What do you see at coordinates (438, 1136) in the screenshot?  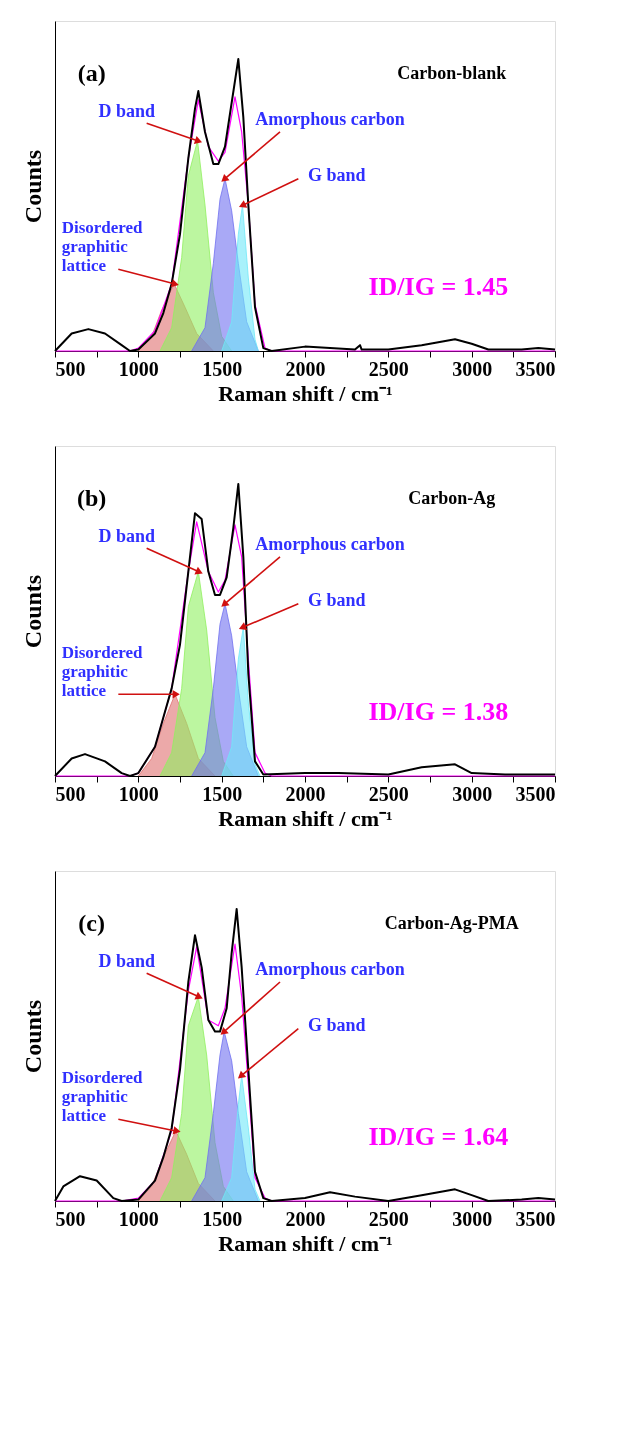 I see `annotation: ID/IG = 1.64` at bounding box center [438, 1136].